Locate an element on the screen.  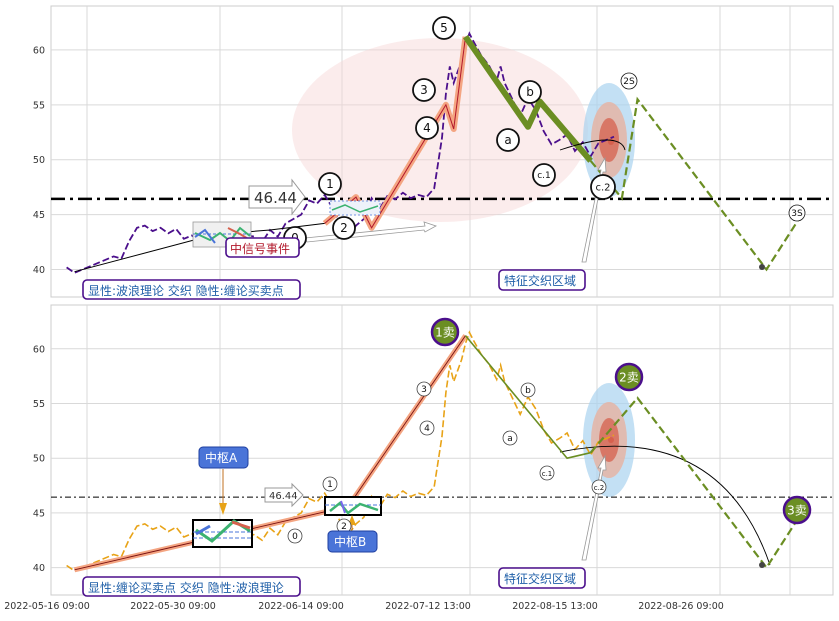
bottom-small-label: a is located at coordinates (510, 438).